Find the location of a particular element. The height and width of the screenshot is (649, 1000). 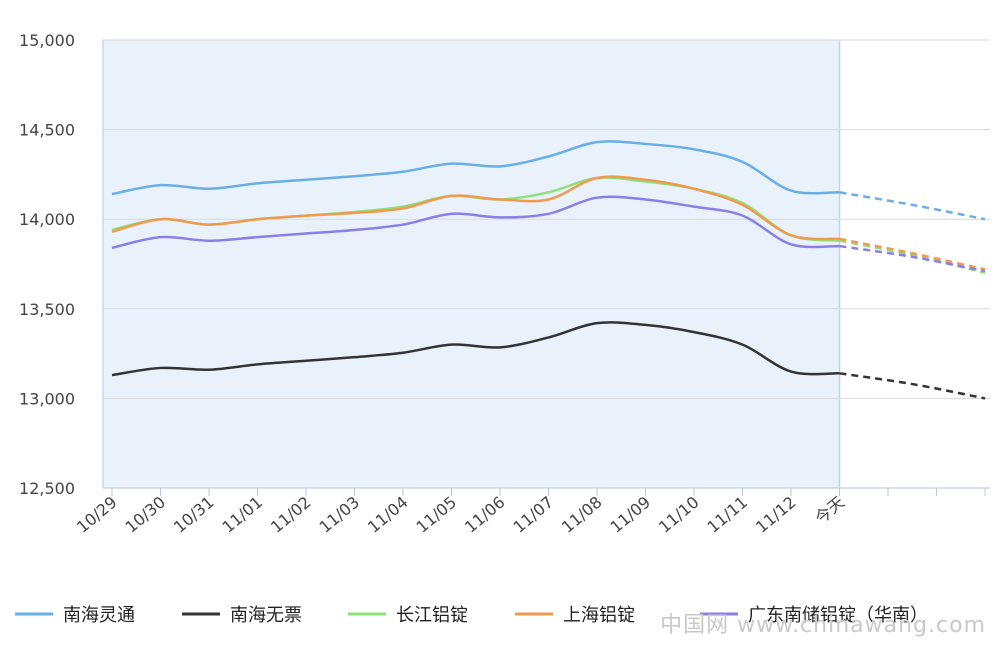

x-tick-label: 11/06 is located at coordinates (485, 515).